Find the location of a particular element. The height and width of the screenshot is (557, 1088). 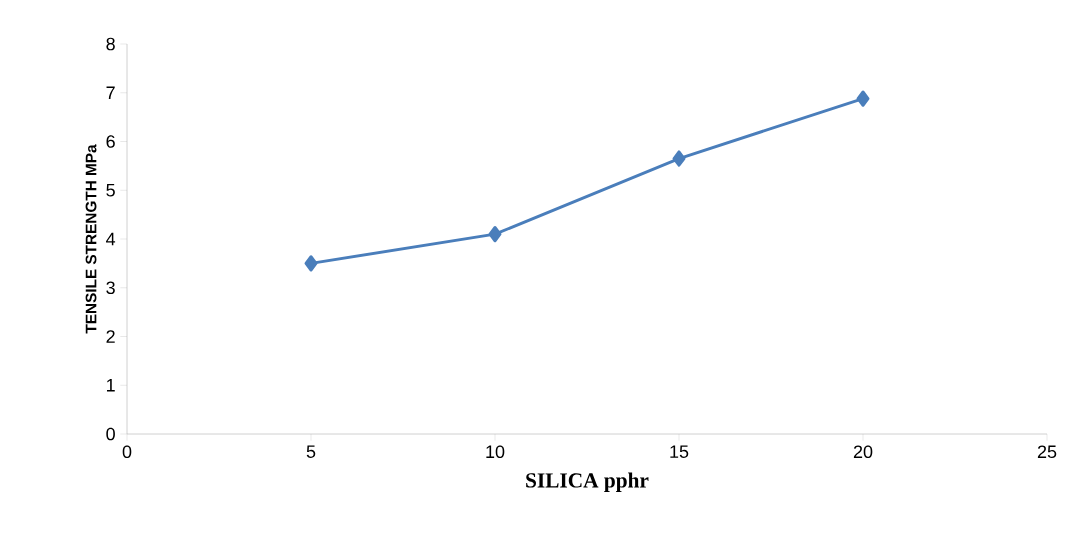

y-tick-label: 3 is located at coordinates (110, 288).